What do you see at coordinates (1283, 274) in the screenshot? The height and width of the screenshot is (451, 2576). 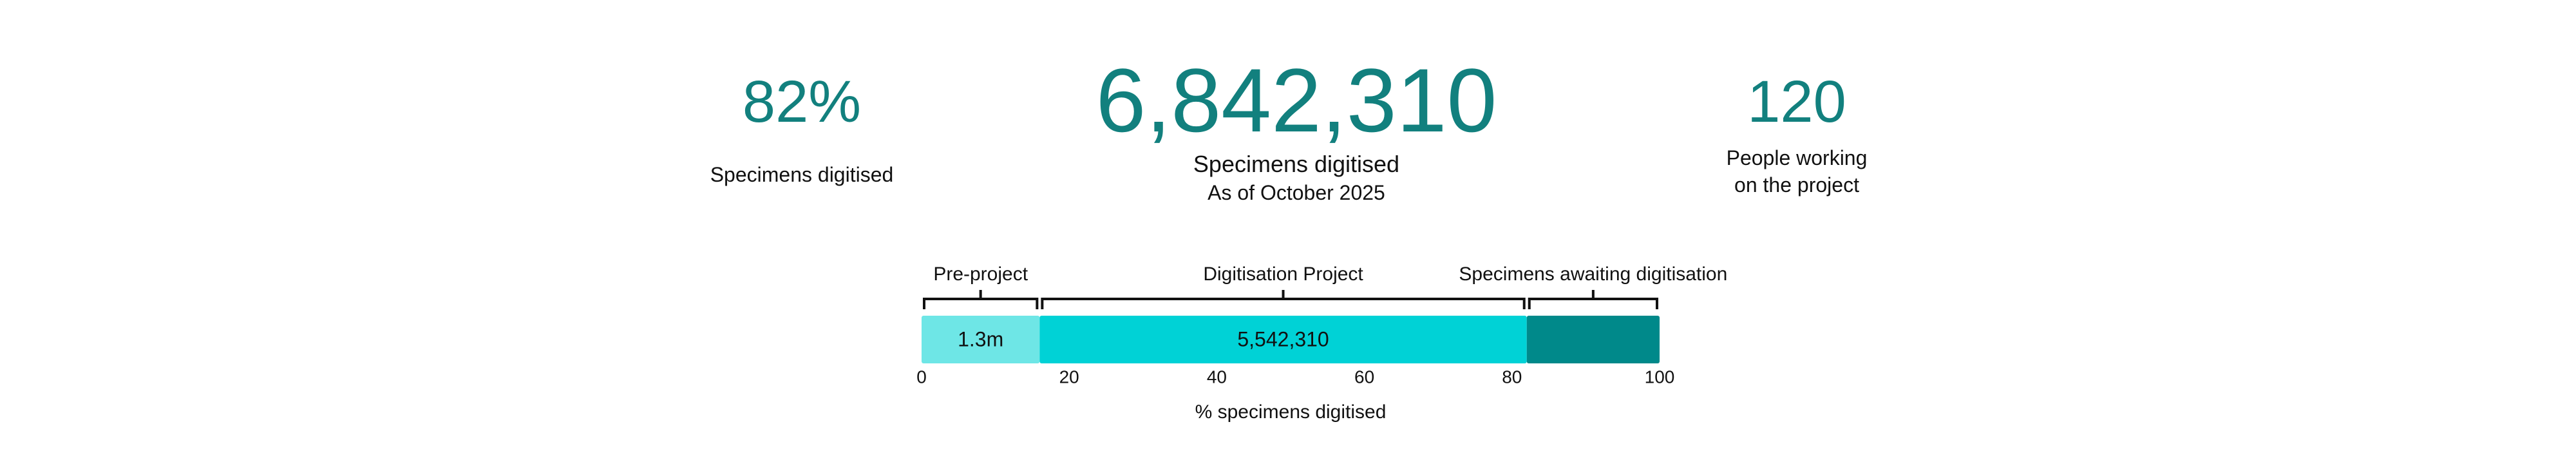 I see `bracket-label: Digitisation Project` at bounding box center [1283, 274].